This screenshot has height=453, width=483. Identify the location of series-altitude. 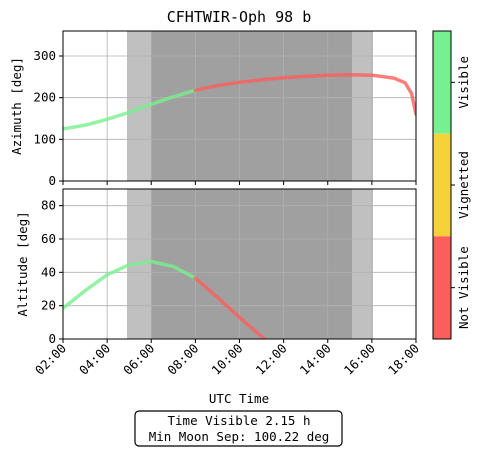
(165, 299).